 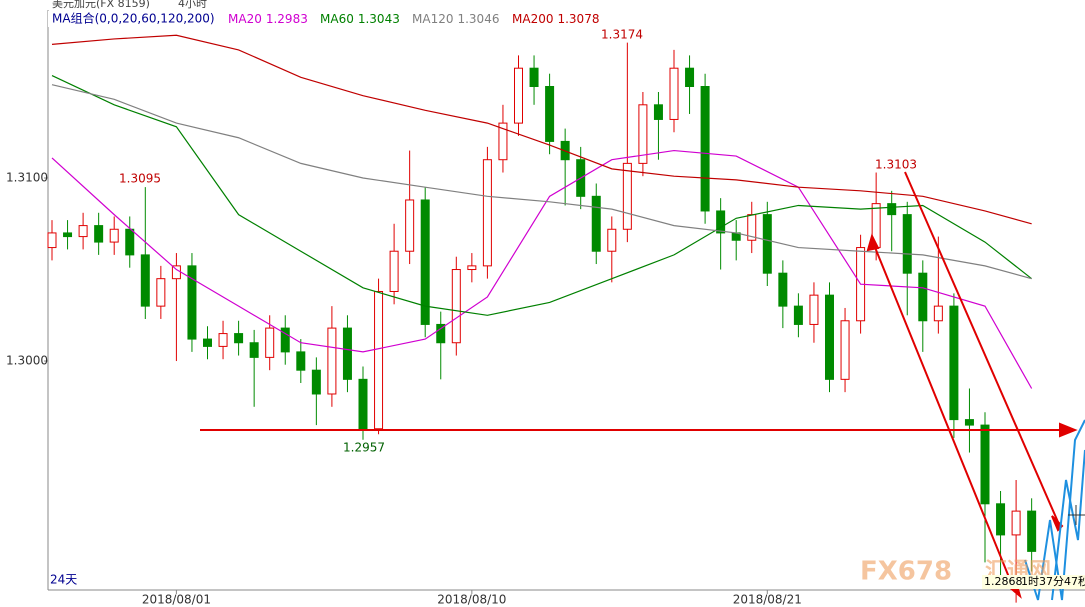 What do you see at coordinates (192, 5) in the screenshot?
I see `period: 4小时` at bounding box center [192, 5].